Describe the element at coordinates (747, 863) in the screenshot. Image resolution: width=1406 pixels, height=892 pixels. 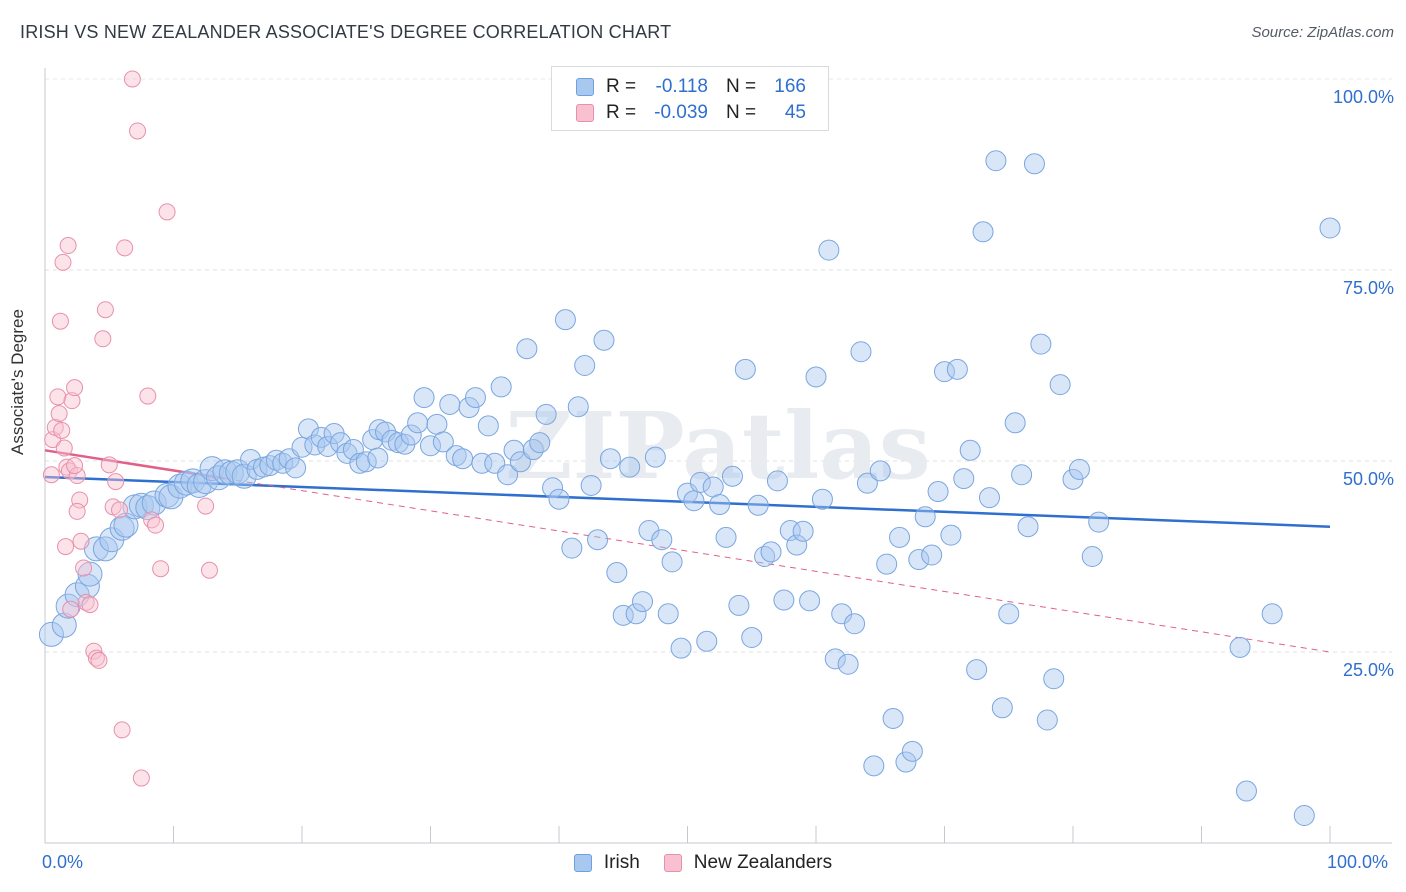
I see `bottom-legend-new-zealanders: New Zealanders` at that location.